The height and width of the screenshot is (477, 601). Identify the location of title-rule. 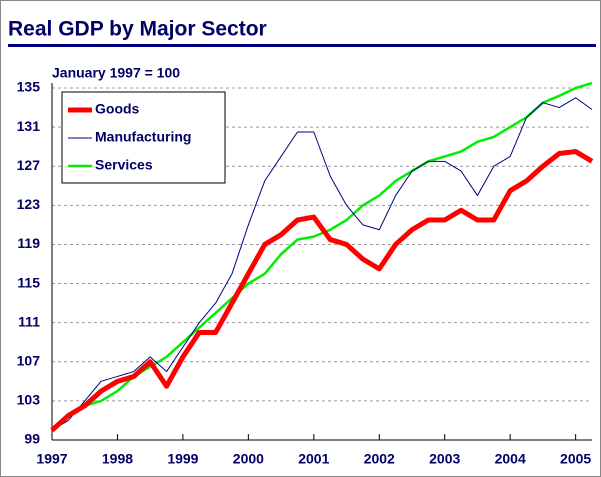
(302, 45).